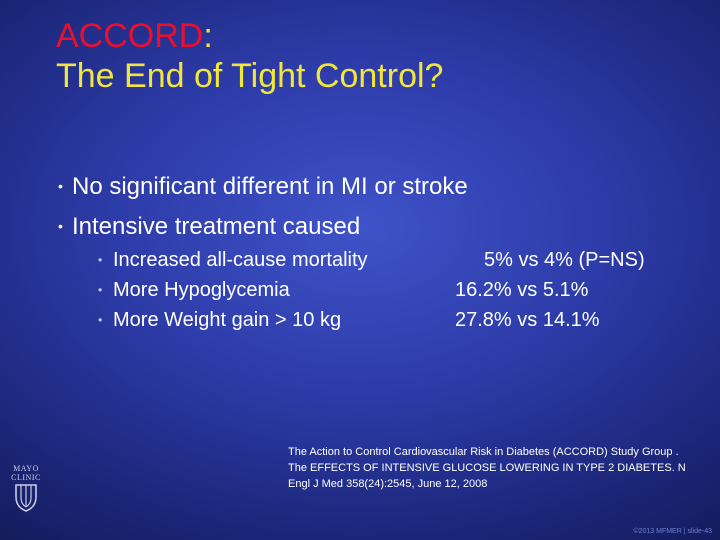 The width and height of the screenshot is (720, 540). What do you see at coordinates (227, 320) in the screenshot?
I see `sub-bullet-label: More Weight gain > 10 kg` at bounding box center [227, 320].